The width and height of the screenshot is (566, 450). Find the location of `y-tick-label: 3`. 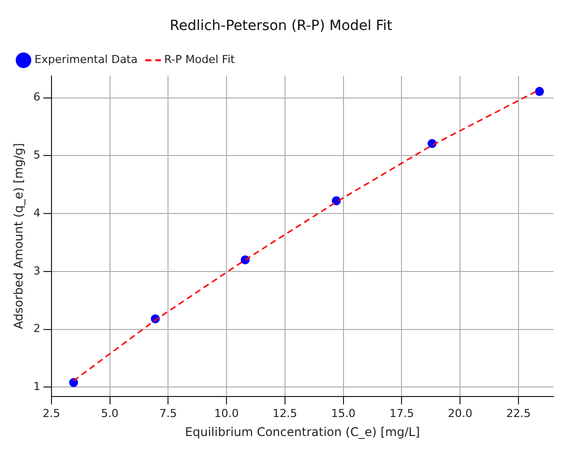

y-tick-label: 3 is located at coordinates (36, 271).